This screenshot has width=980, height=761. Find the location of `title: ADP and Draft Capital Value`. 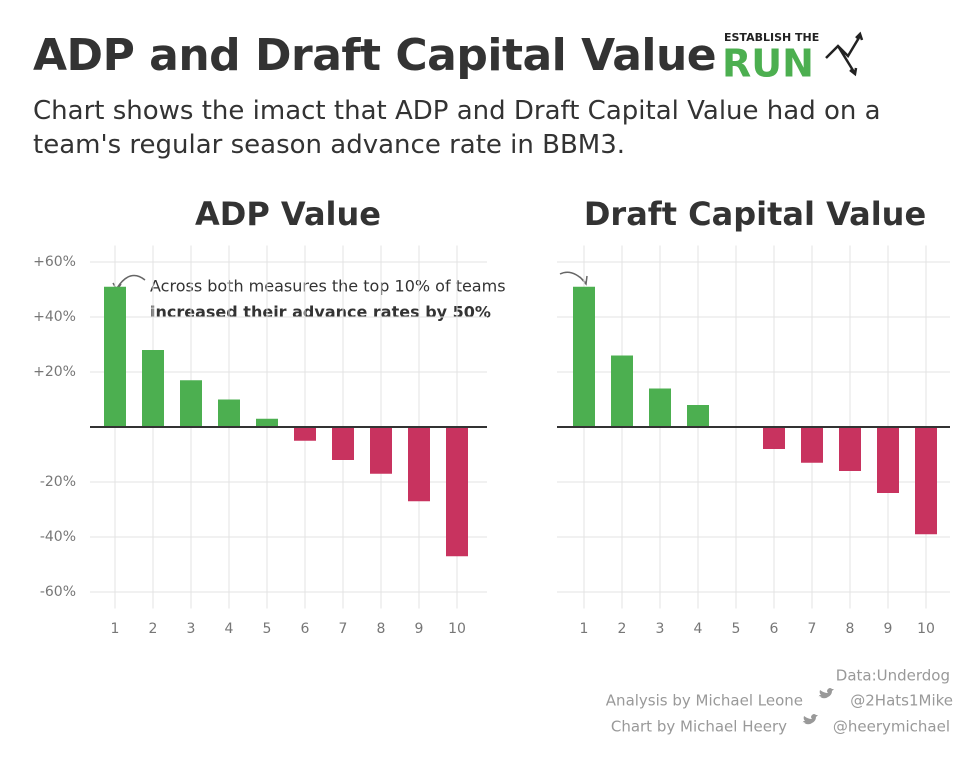

title: ADP and Draft Capital Value is located at coordinates (375, 55).